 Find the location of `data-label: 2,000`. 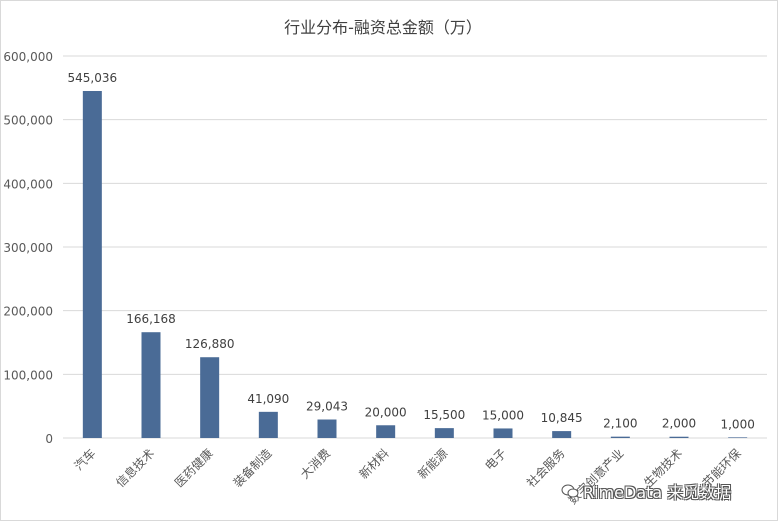

data-label: 2,000 is located at coordinates (679, 424).